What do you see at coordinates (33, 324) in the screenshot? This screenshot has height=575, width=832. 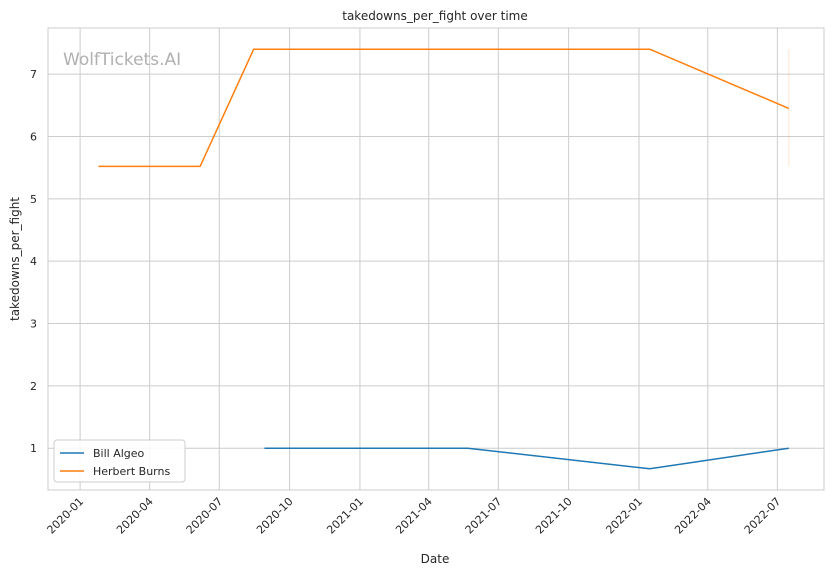 I see `y-tick-label-3: 3` at bounding box center [33, 324].